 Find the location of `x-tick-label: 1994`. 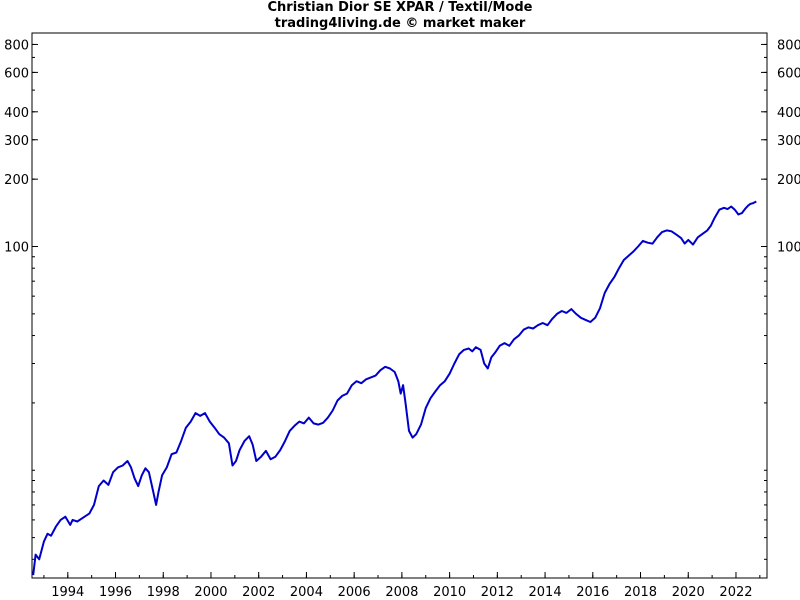

x-tick-label: 1994 is located at coordinates (67, 592).